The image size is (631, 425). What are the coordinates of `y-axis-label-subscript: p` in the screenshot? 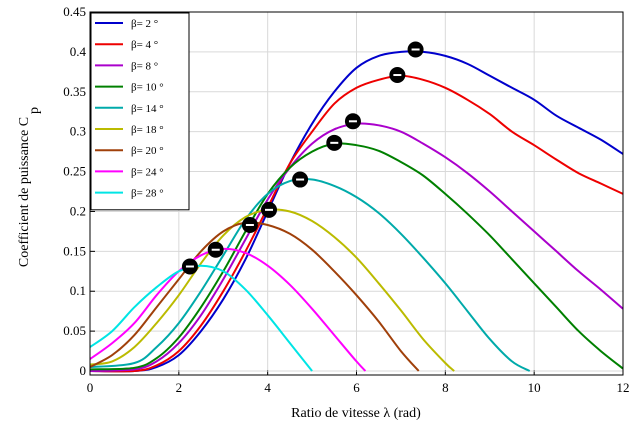 It's located at (34, 110).